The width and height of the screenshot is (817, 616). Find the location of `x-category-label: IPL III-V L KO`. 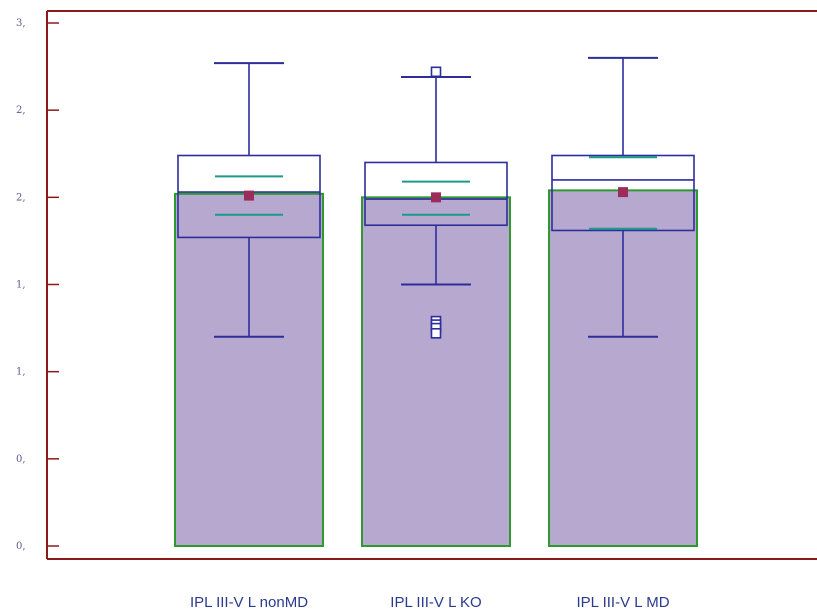

x-category-label: IPL III-V L KO is located at coordinates (436, 602).